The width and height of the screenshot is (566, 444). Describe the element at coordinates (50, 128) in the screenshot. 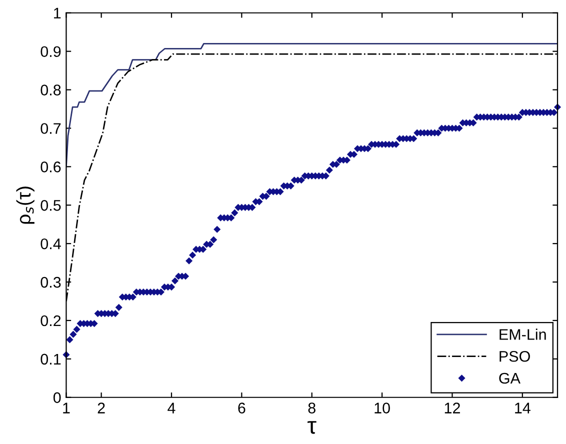

I see `y-tick-label: 0.7` at that location.